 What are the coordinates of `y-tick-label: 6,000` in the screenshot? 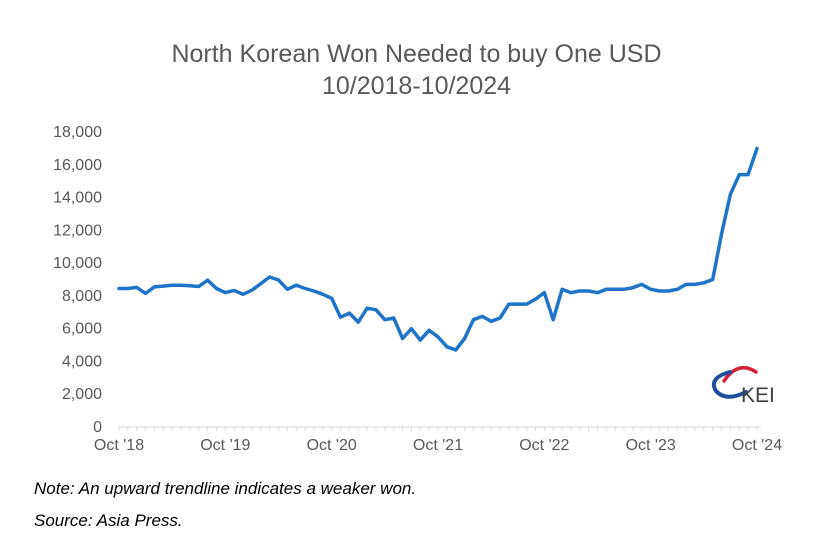 It's located at (82, 329).